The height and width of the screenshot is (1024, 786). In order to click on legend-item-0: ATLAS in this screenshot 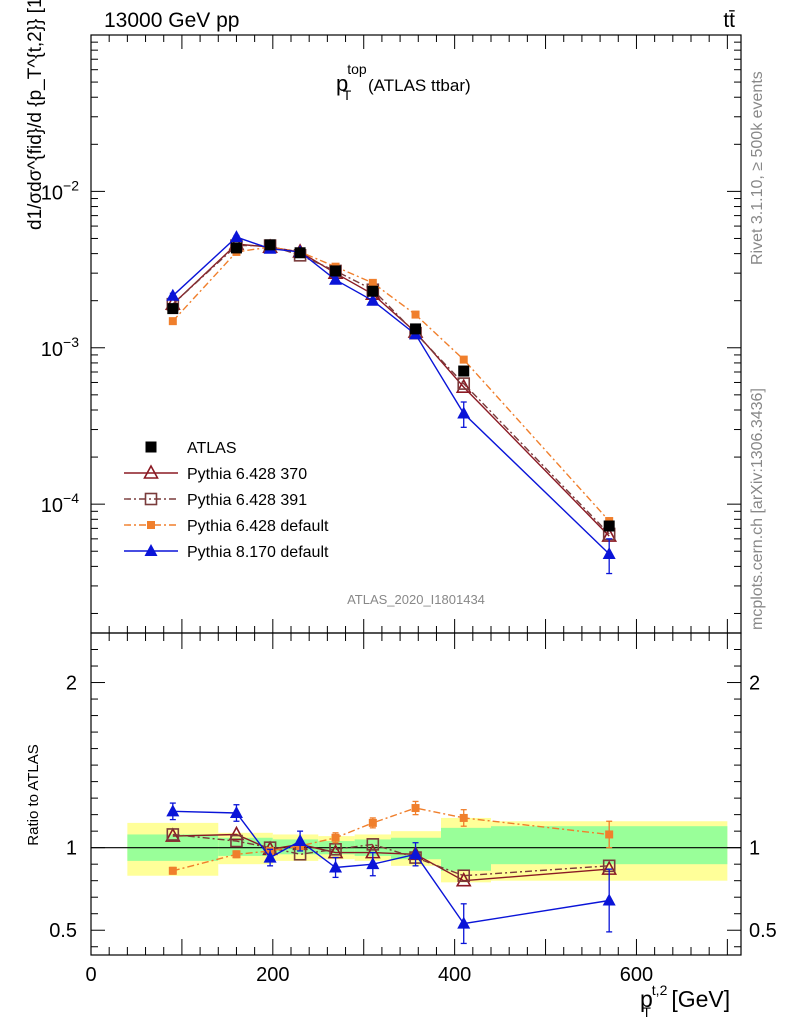, I will do `click(191, 448)`.